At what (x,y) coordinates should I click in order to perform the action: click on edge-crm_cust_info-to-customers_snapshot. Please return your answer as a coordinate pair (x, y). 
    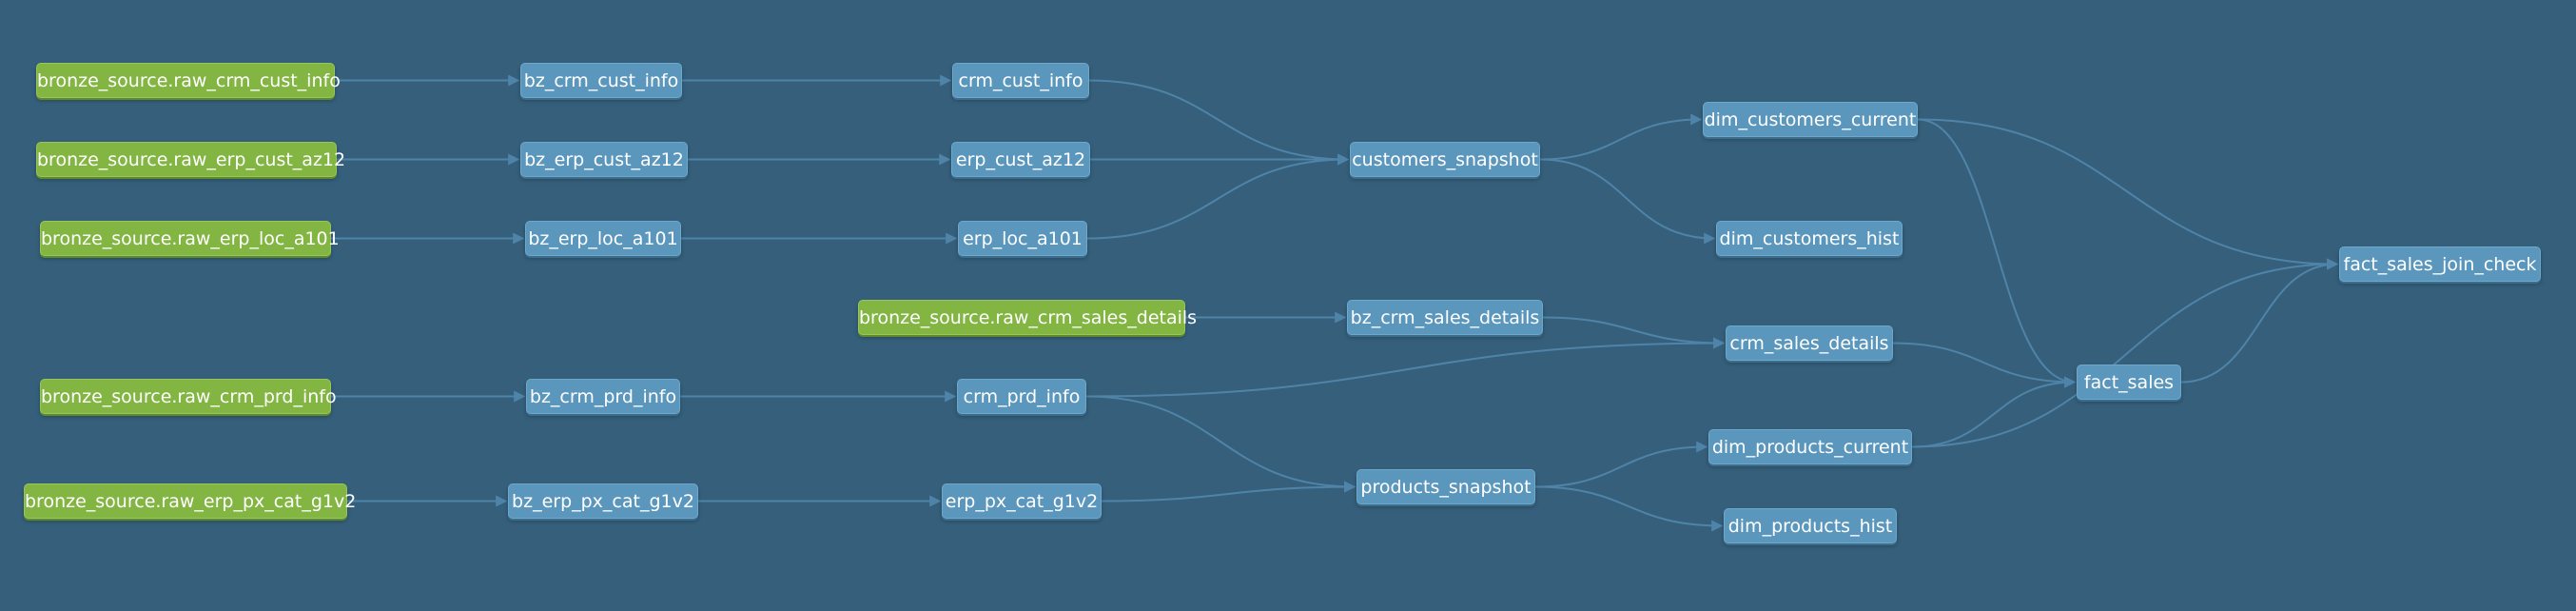
    Looking at the image, I should click on (1219, 123).